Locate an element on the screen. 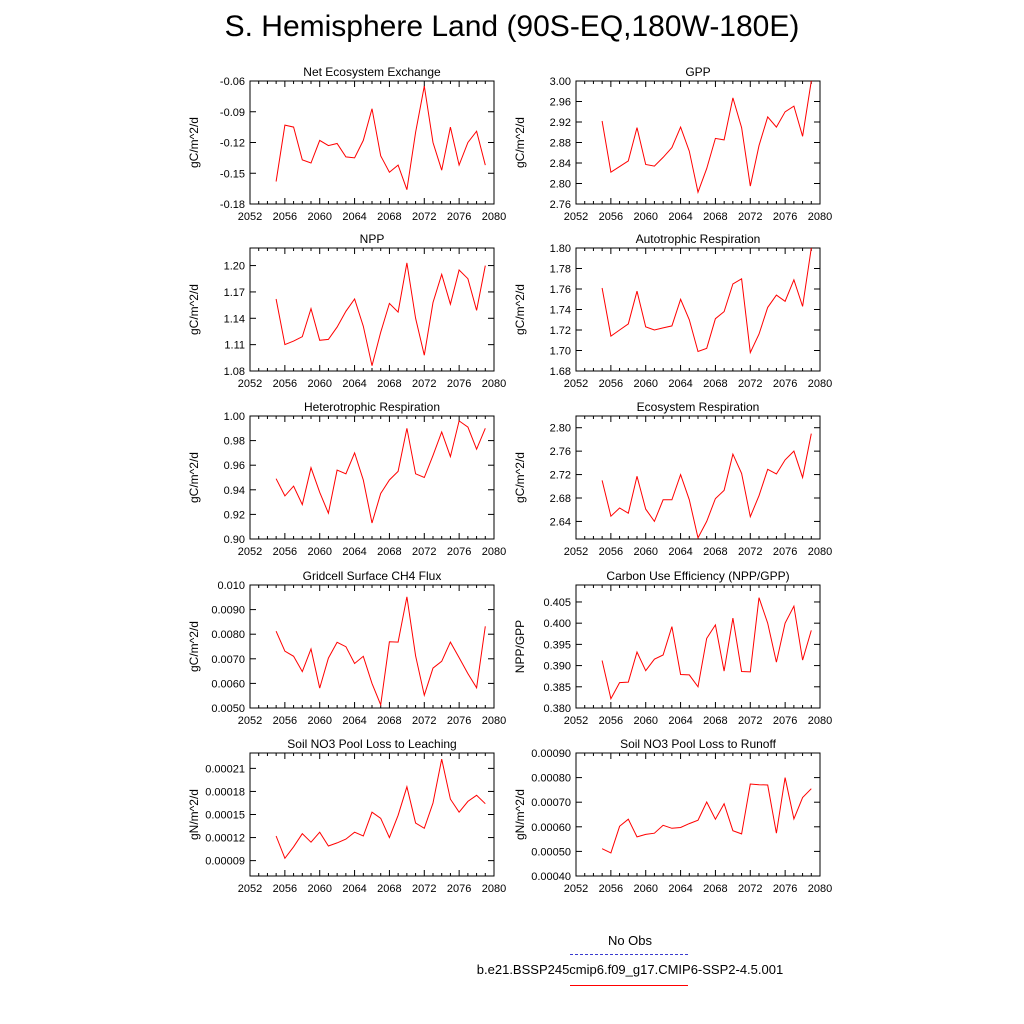 The height and width of the screenshot is (1024, 1024). y-tick-label: 3.00 is located at coordinates (560, 82).